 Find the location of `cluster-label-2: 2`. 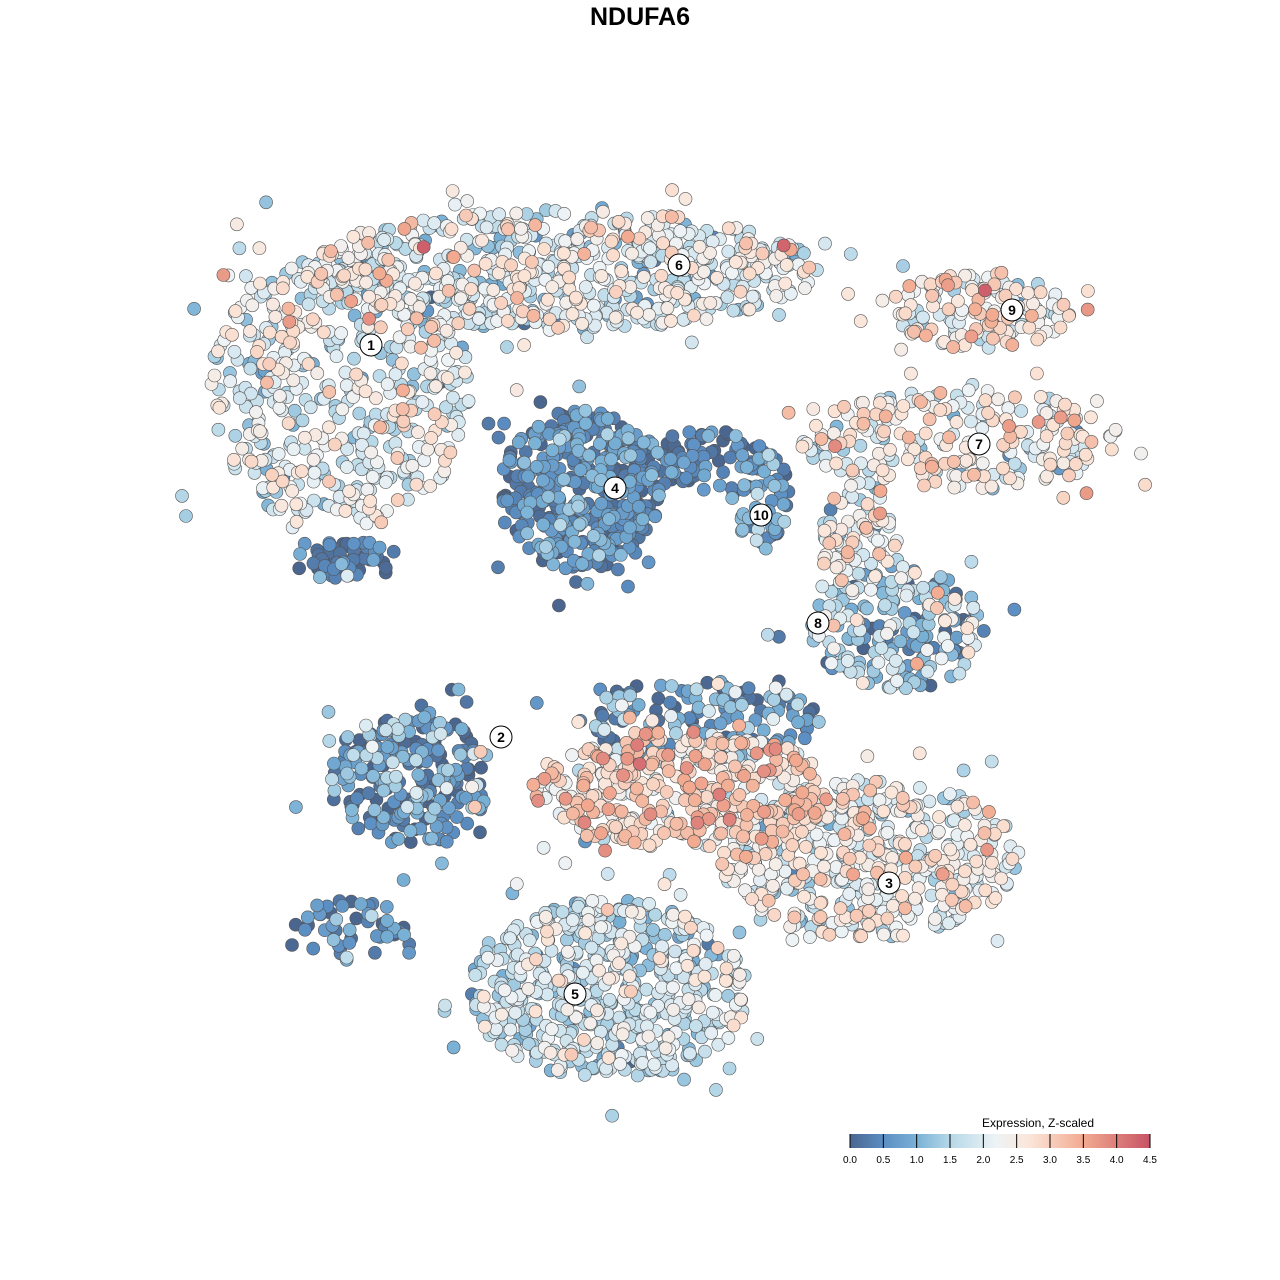

cluster-label-2: 2 is located at coordinates (501, 737).